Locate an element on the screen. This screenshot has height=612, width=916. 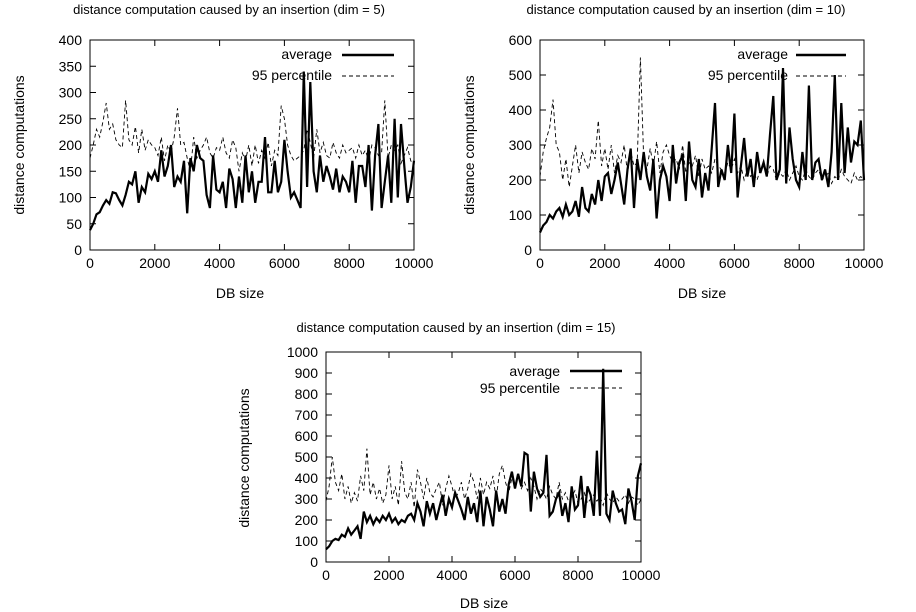
plot-frame is located at coordinates (702, 145).